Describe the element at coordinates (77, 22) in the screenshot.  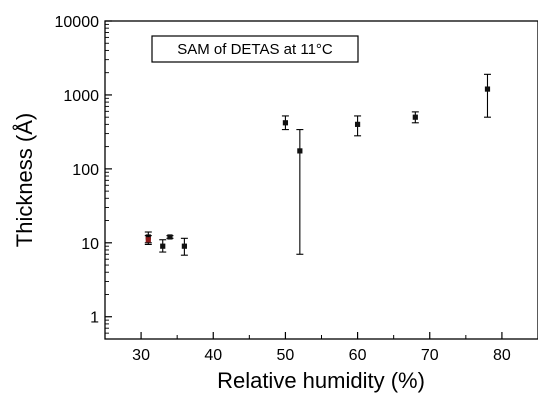
I see `y-tick-label: 10000` at that location.